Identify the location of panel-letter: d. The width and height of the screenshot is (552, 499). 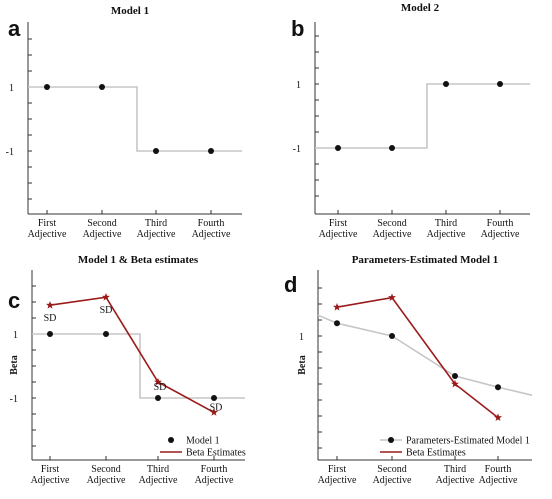
(290, 284).